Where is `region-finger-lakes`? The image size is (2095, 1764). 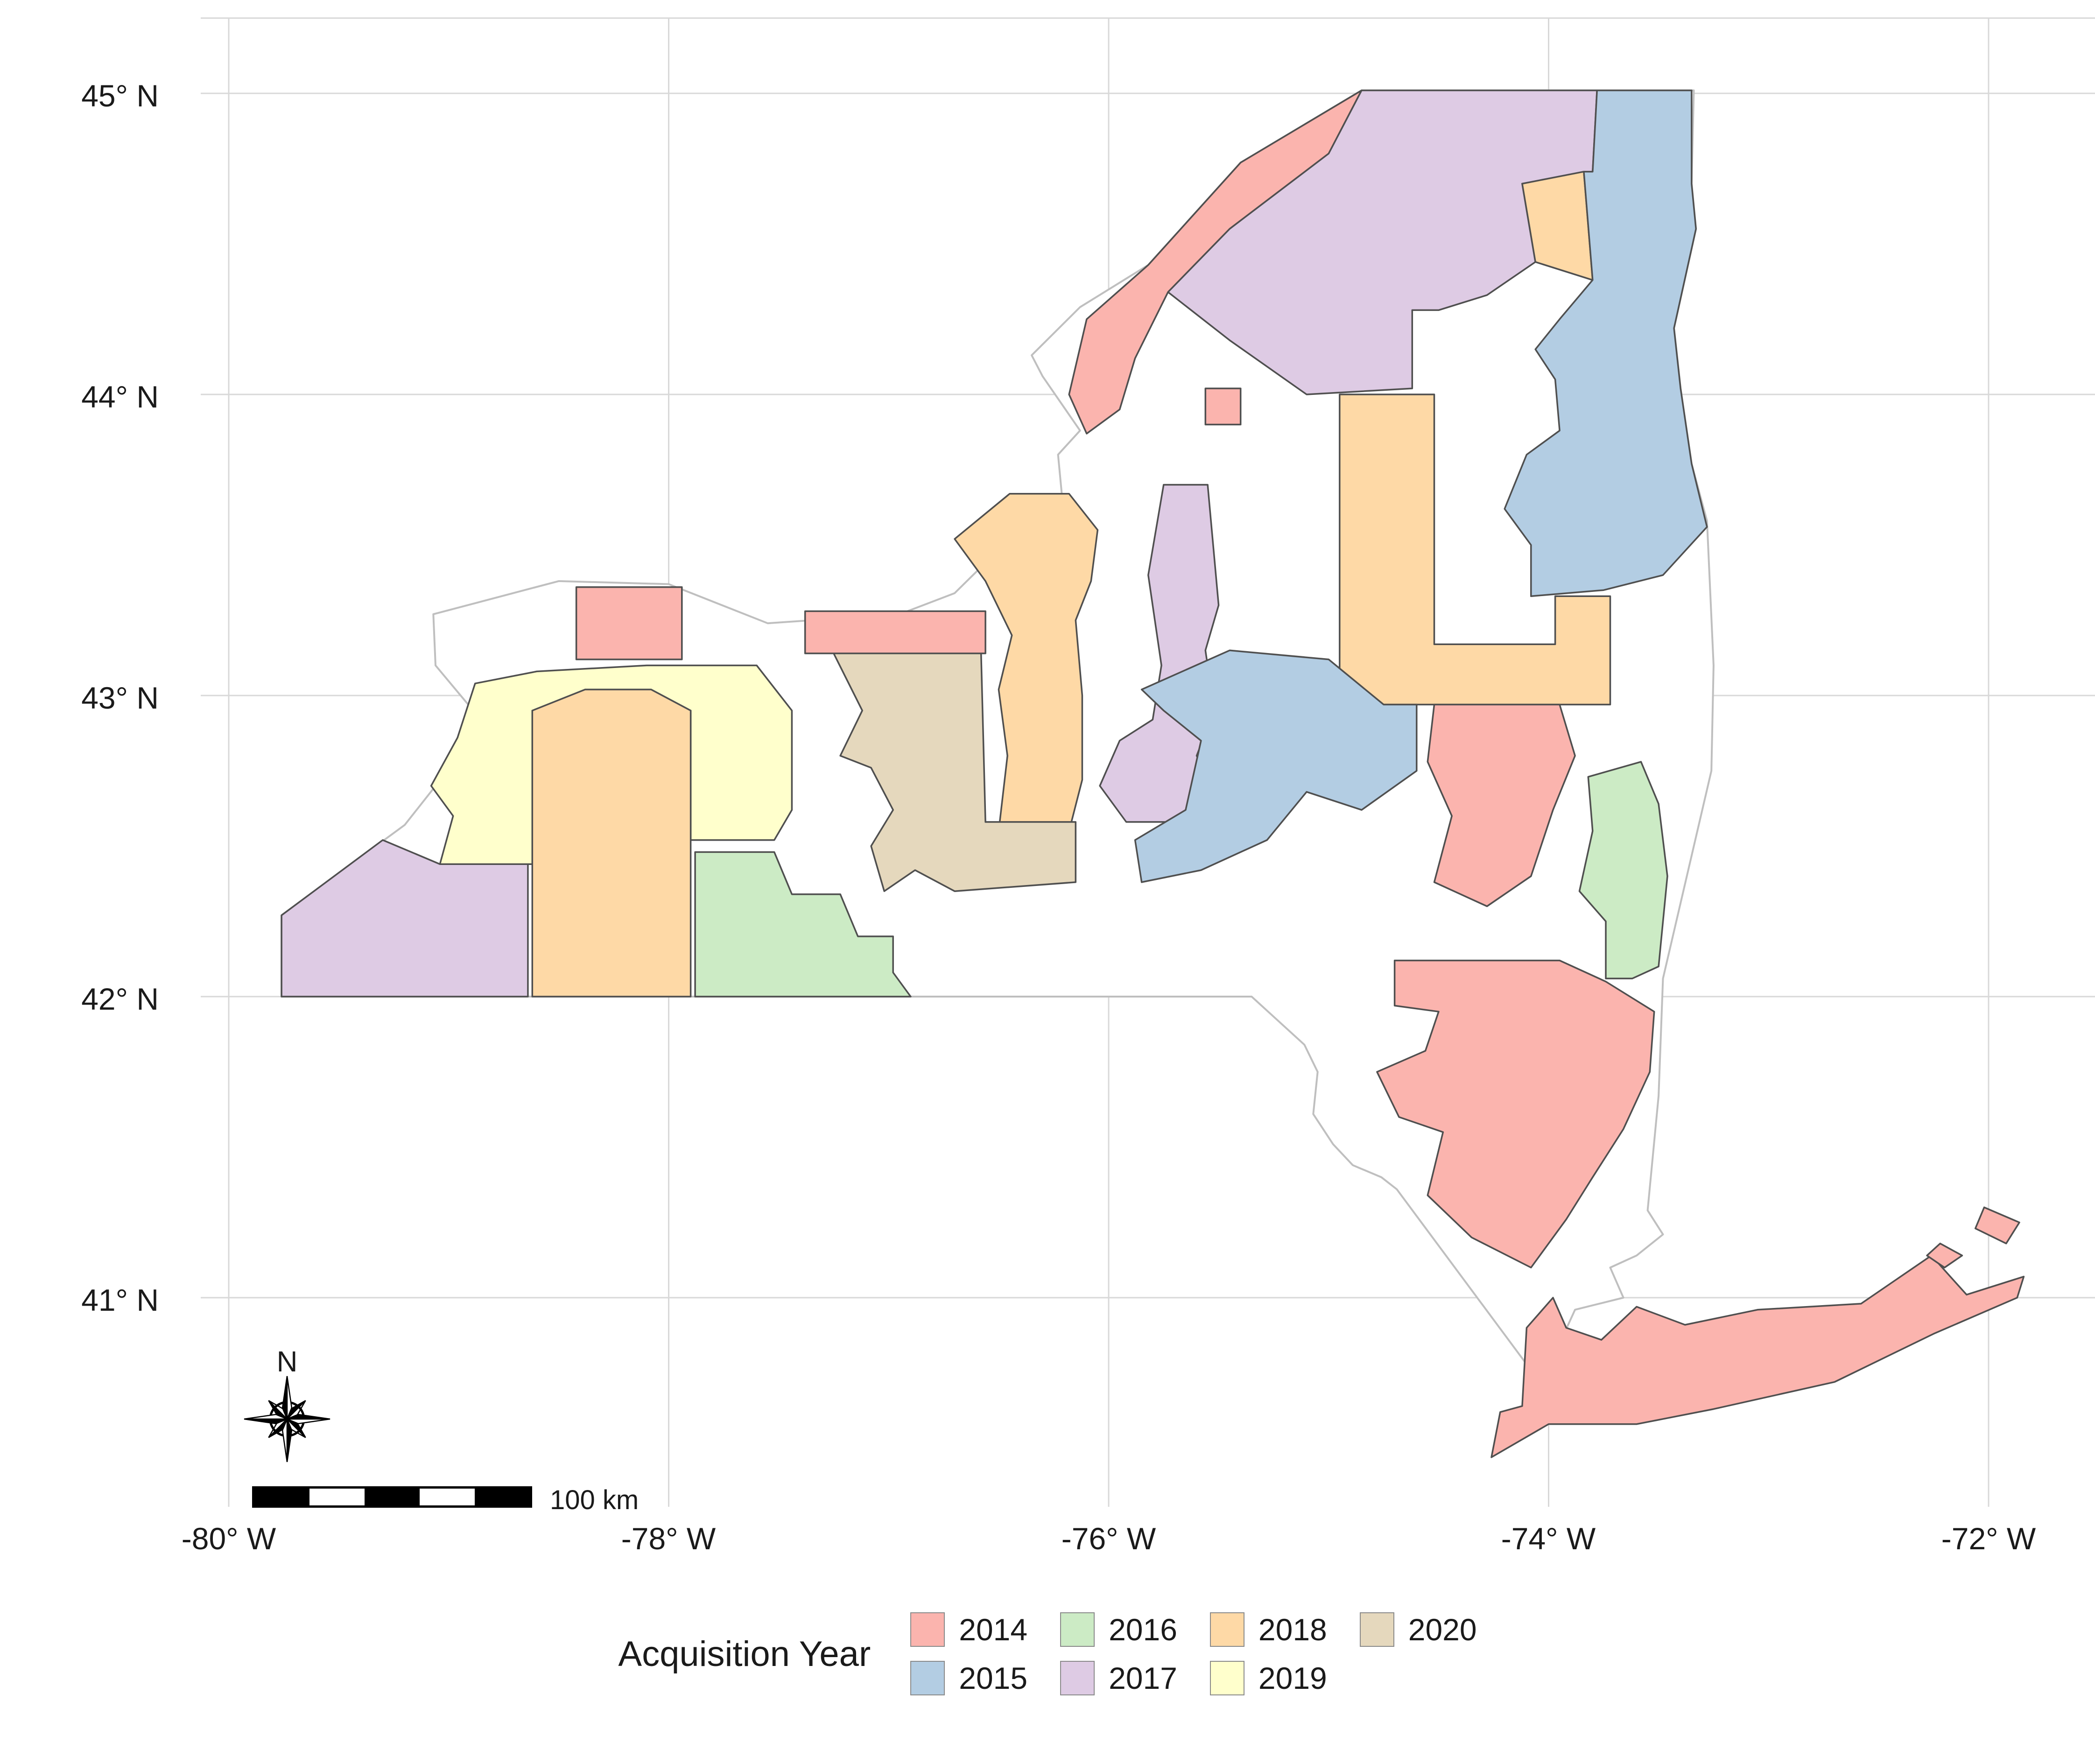
region-finger-lakes is located at coordinates (955, 772).